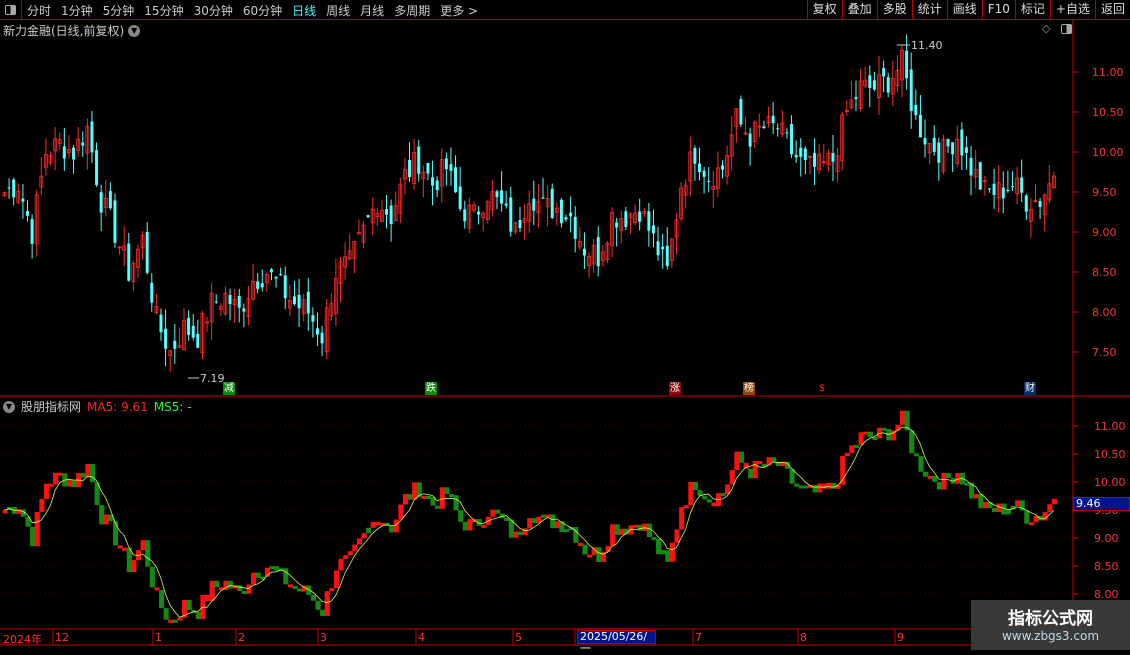 The image size is (1130, 655). What do you see at coordinates (894, 10) in the screenshot?
I see `toolbar-button: 多股` at bounding box center [894, 10].